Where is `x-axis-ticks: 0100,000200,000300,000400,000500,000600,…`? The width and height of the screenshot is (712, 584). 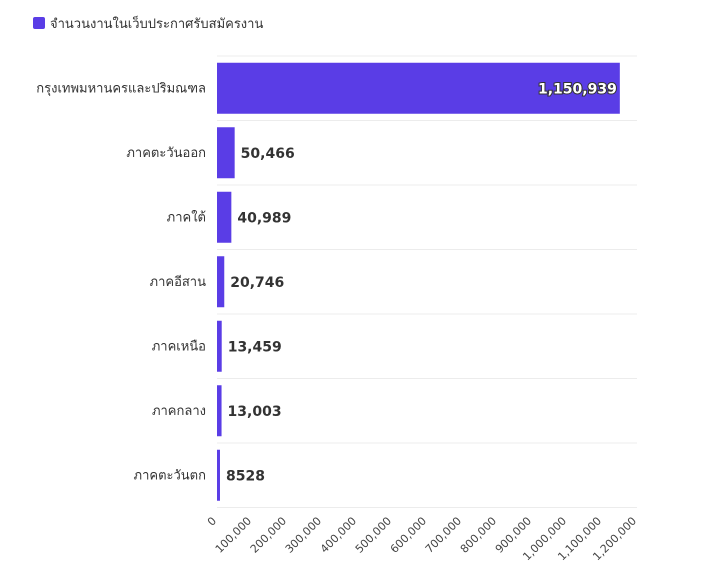
x-axis-ticks: 0100,000200,000300,000400,000500,000600,… is located at coordinates (422, 538).